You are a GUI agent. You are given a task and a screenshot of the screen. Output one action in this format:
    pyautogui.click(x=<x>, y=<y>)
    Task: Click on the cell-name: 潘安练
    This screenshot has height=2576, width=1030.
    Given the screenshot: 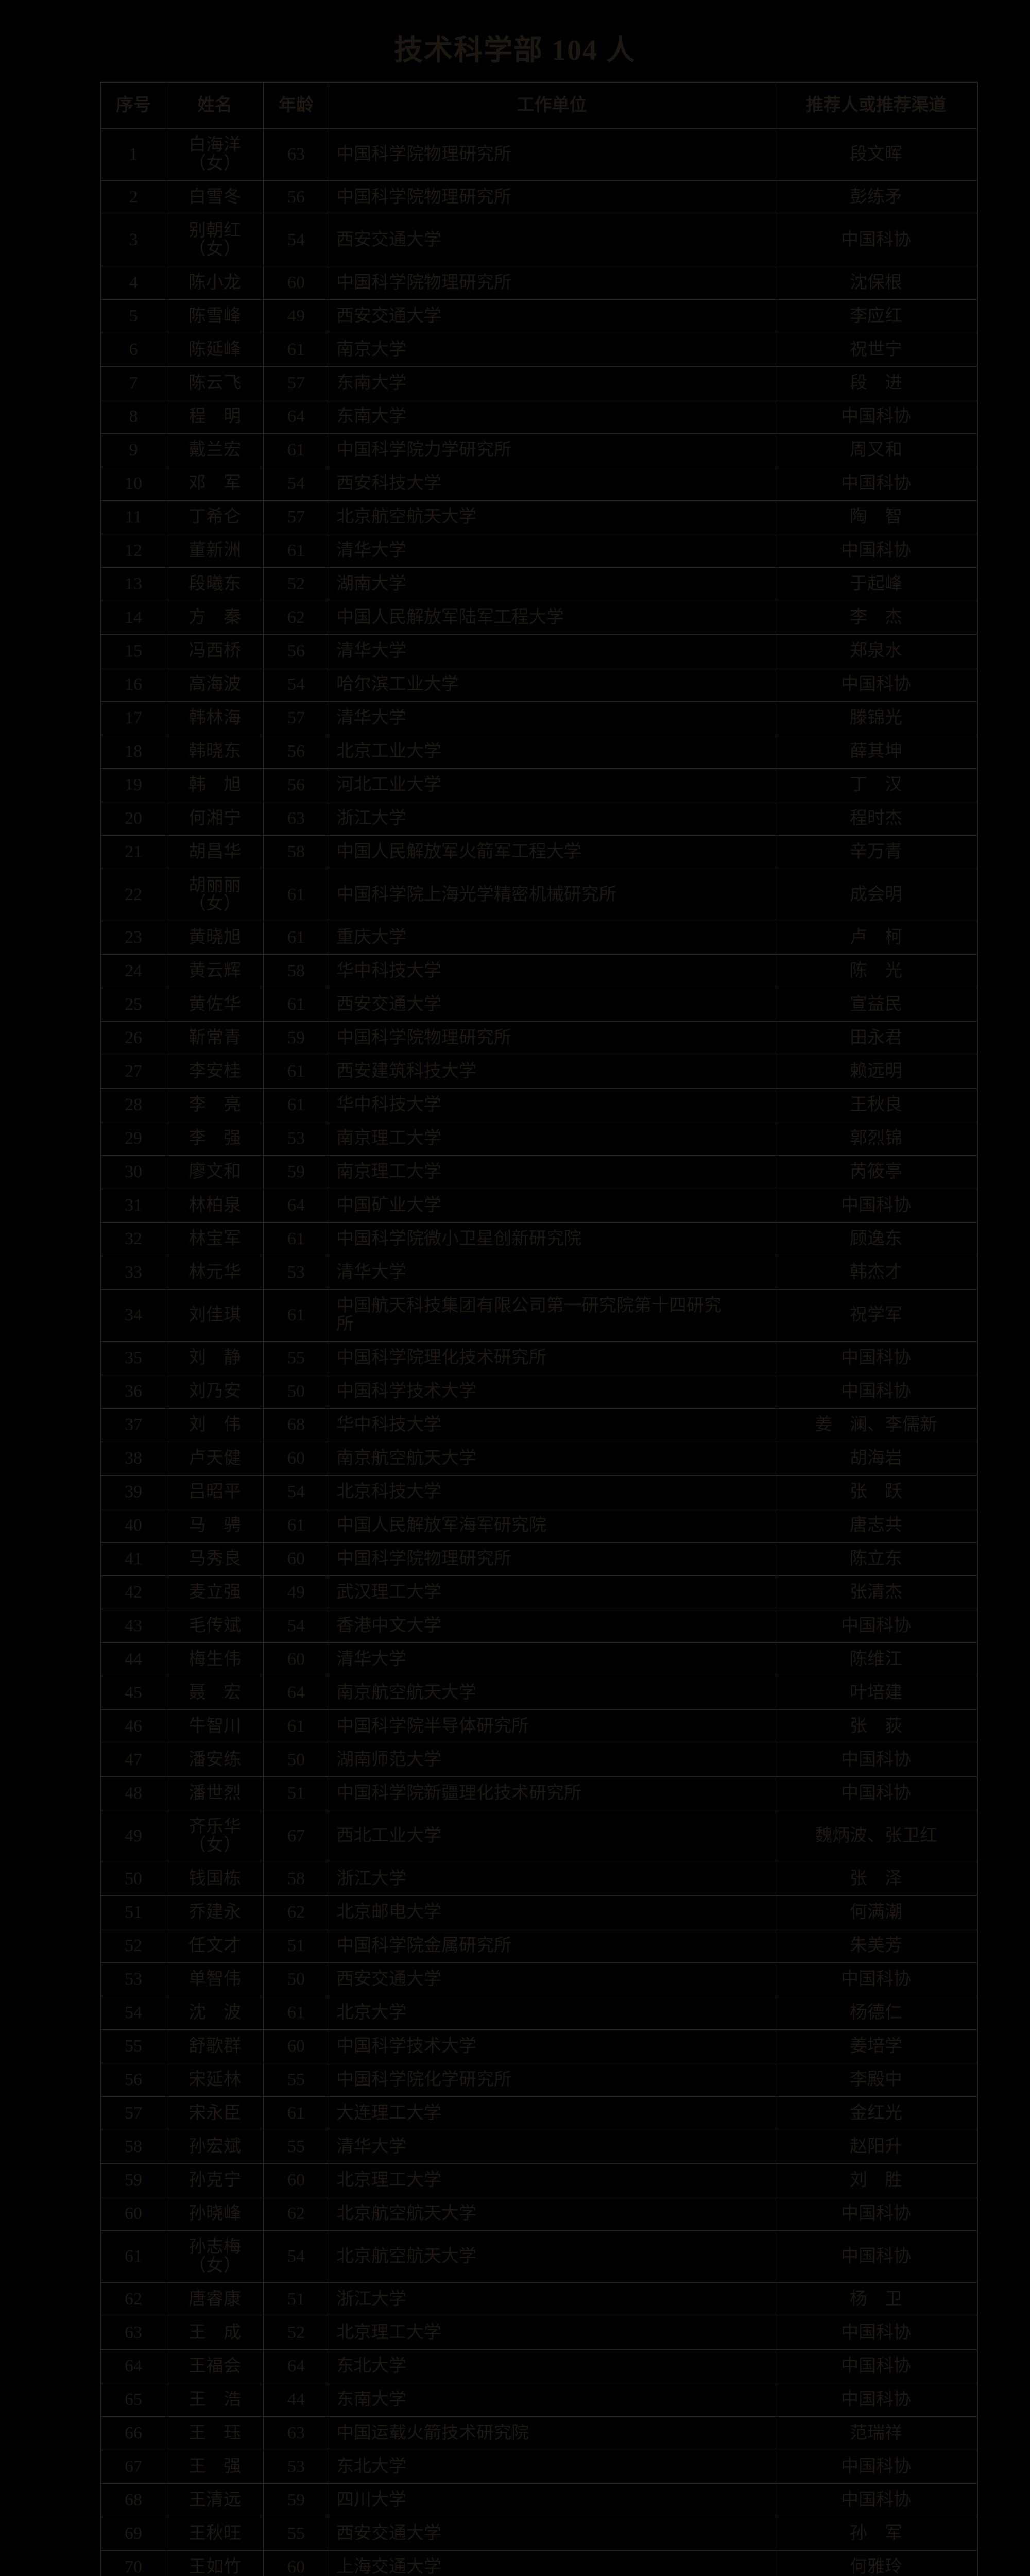 What is the action you would take?
    pyautogui.click(x=215, y=1760)
    